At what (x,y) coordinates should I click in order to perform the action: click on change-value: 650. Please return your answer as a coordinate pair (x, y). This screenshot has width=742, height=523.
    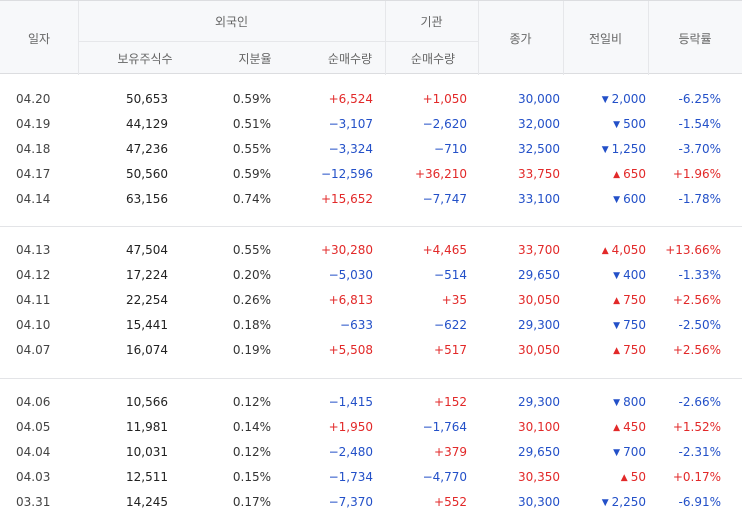
    Looking at the image, I should click on (634, 174).